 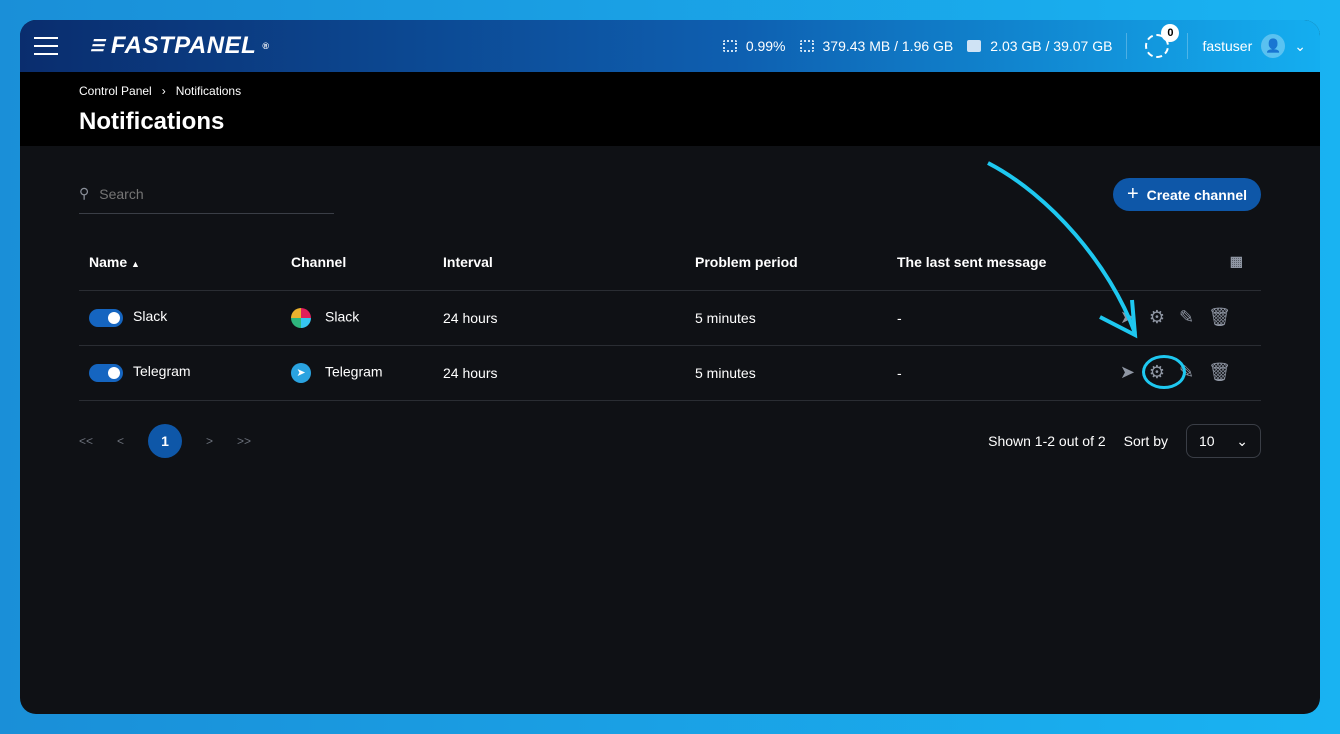 What do you see at coordinates (115, 91) in the screenshot?
I see `breadcrumb-control-panel: Control Panel` at bounding box center [115, 91].